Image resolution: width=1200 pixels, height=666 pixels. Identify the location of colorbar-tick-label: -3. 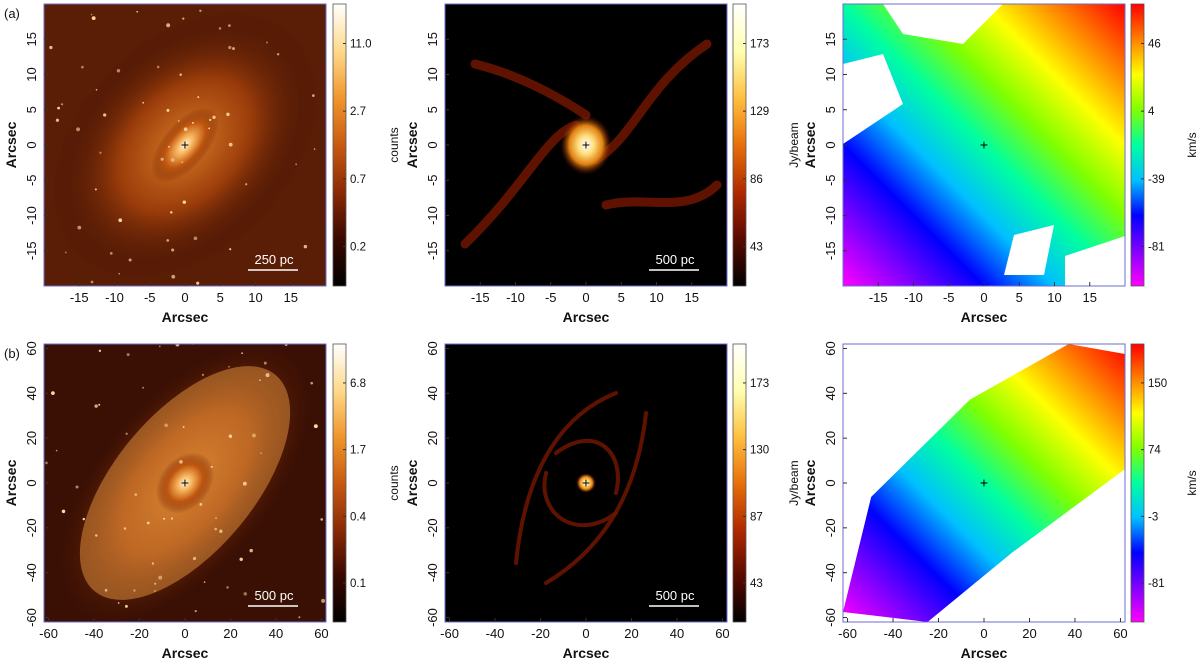
(1153, 517).